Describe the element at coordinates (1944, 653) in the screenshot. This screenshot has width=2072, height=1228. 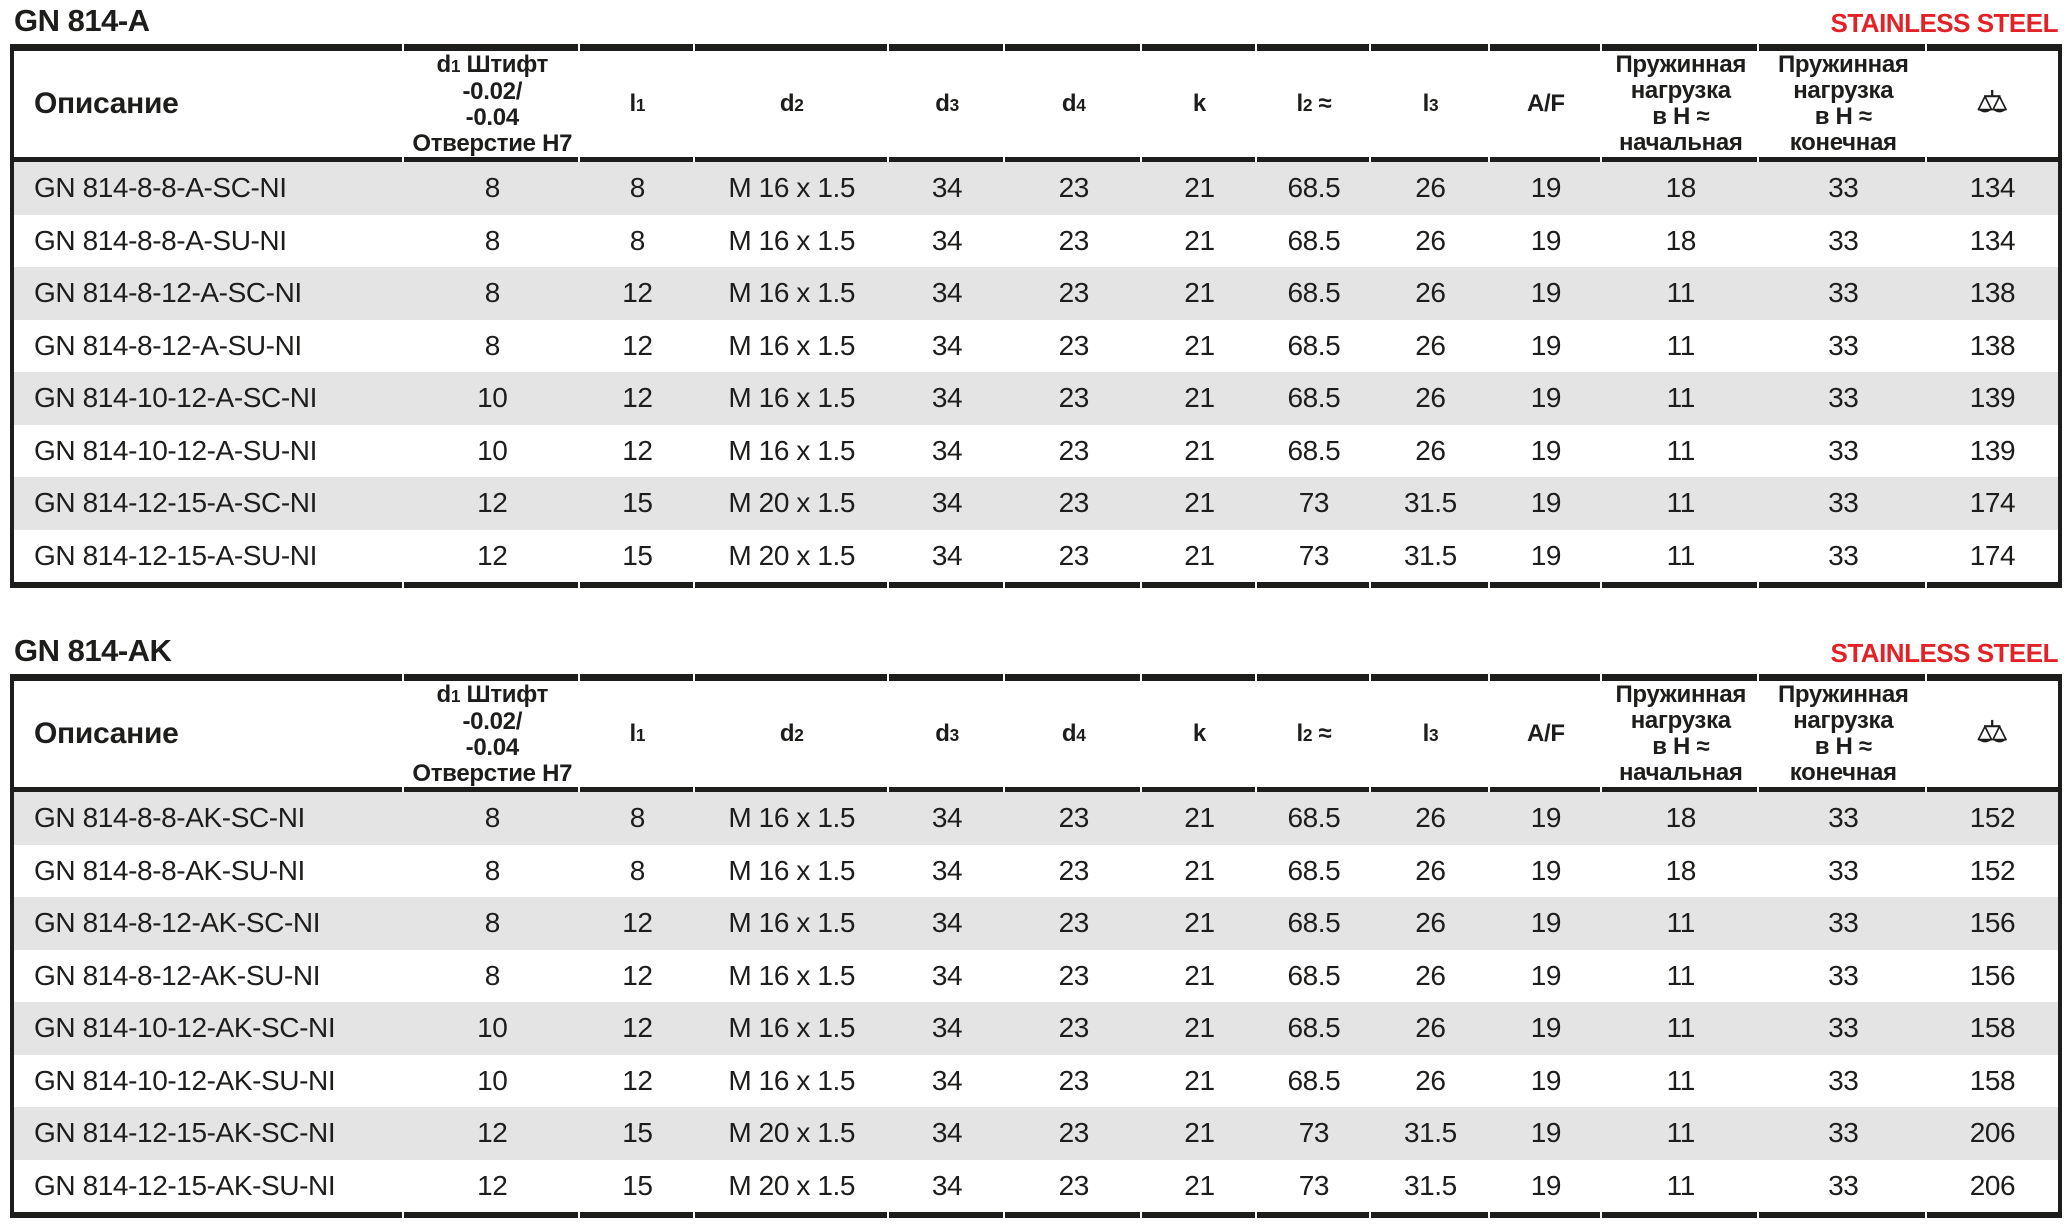
I see `stainless-steel-badge: STAINLESS STEEL` at that location.